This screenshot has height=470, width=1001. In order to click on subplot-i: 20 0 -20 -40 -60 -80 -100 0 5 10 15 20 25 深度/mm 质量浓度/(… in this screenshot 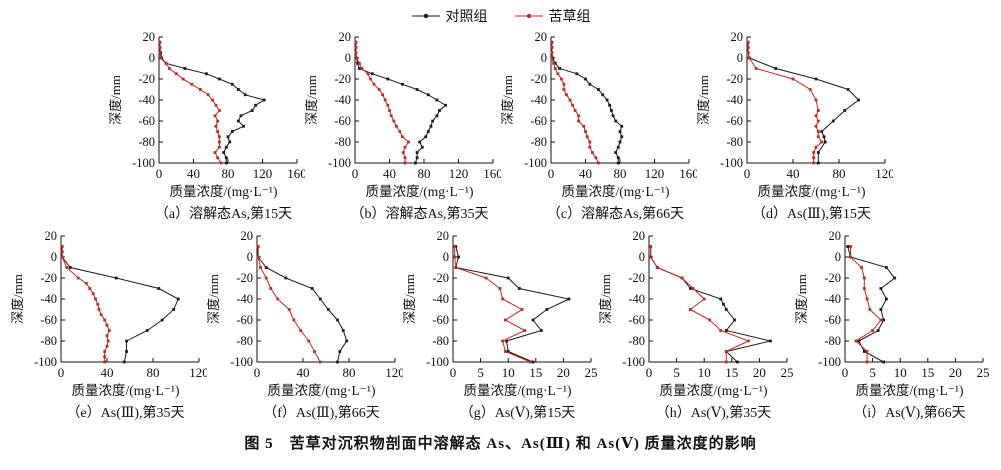, I will do `click(893, 325)`.